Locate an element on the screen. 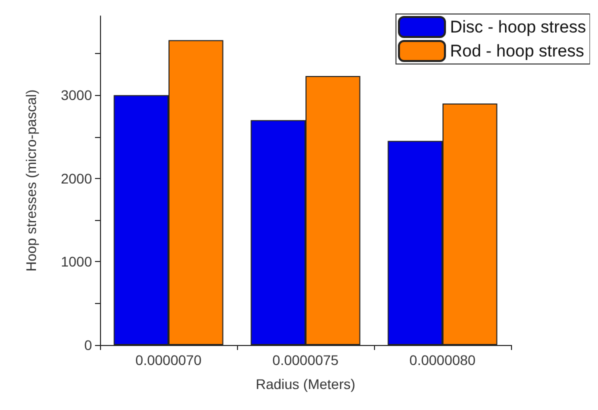 This screenshot has width=598, height=410. y-tick-label: 1000 is located at coordinates (76, 262).